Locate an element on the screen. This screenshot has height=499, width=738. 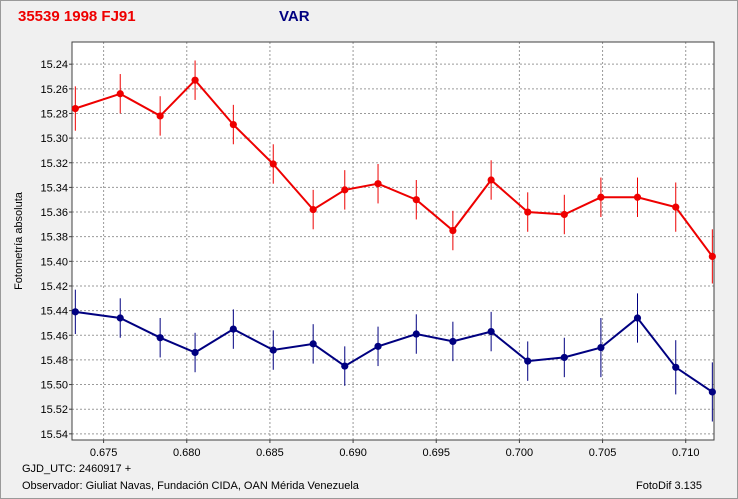
series-line is located at coordinates (394, 351).